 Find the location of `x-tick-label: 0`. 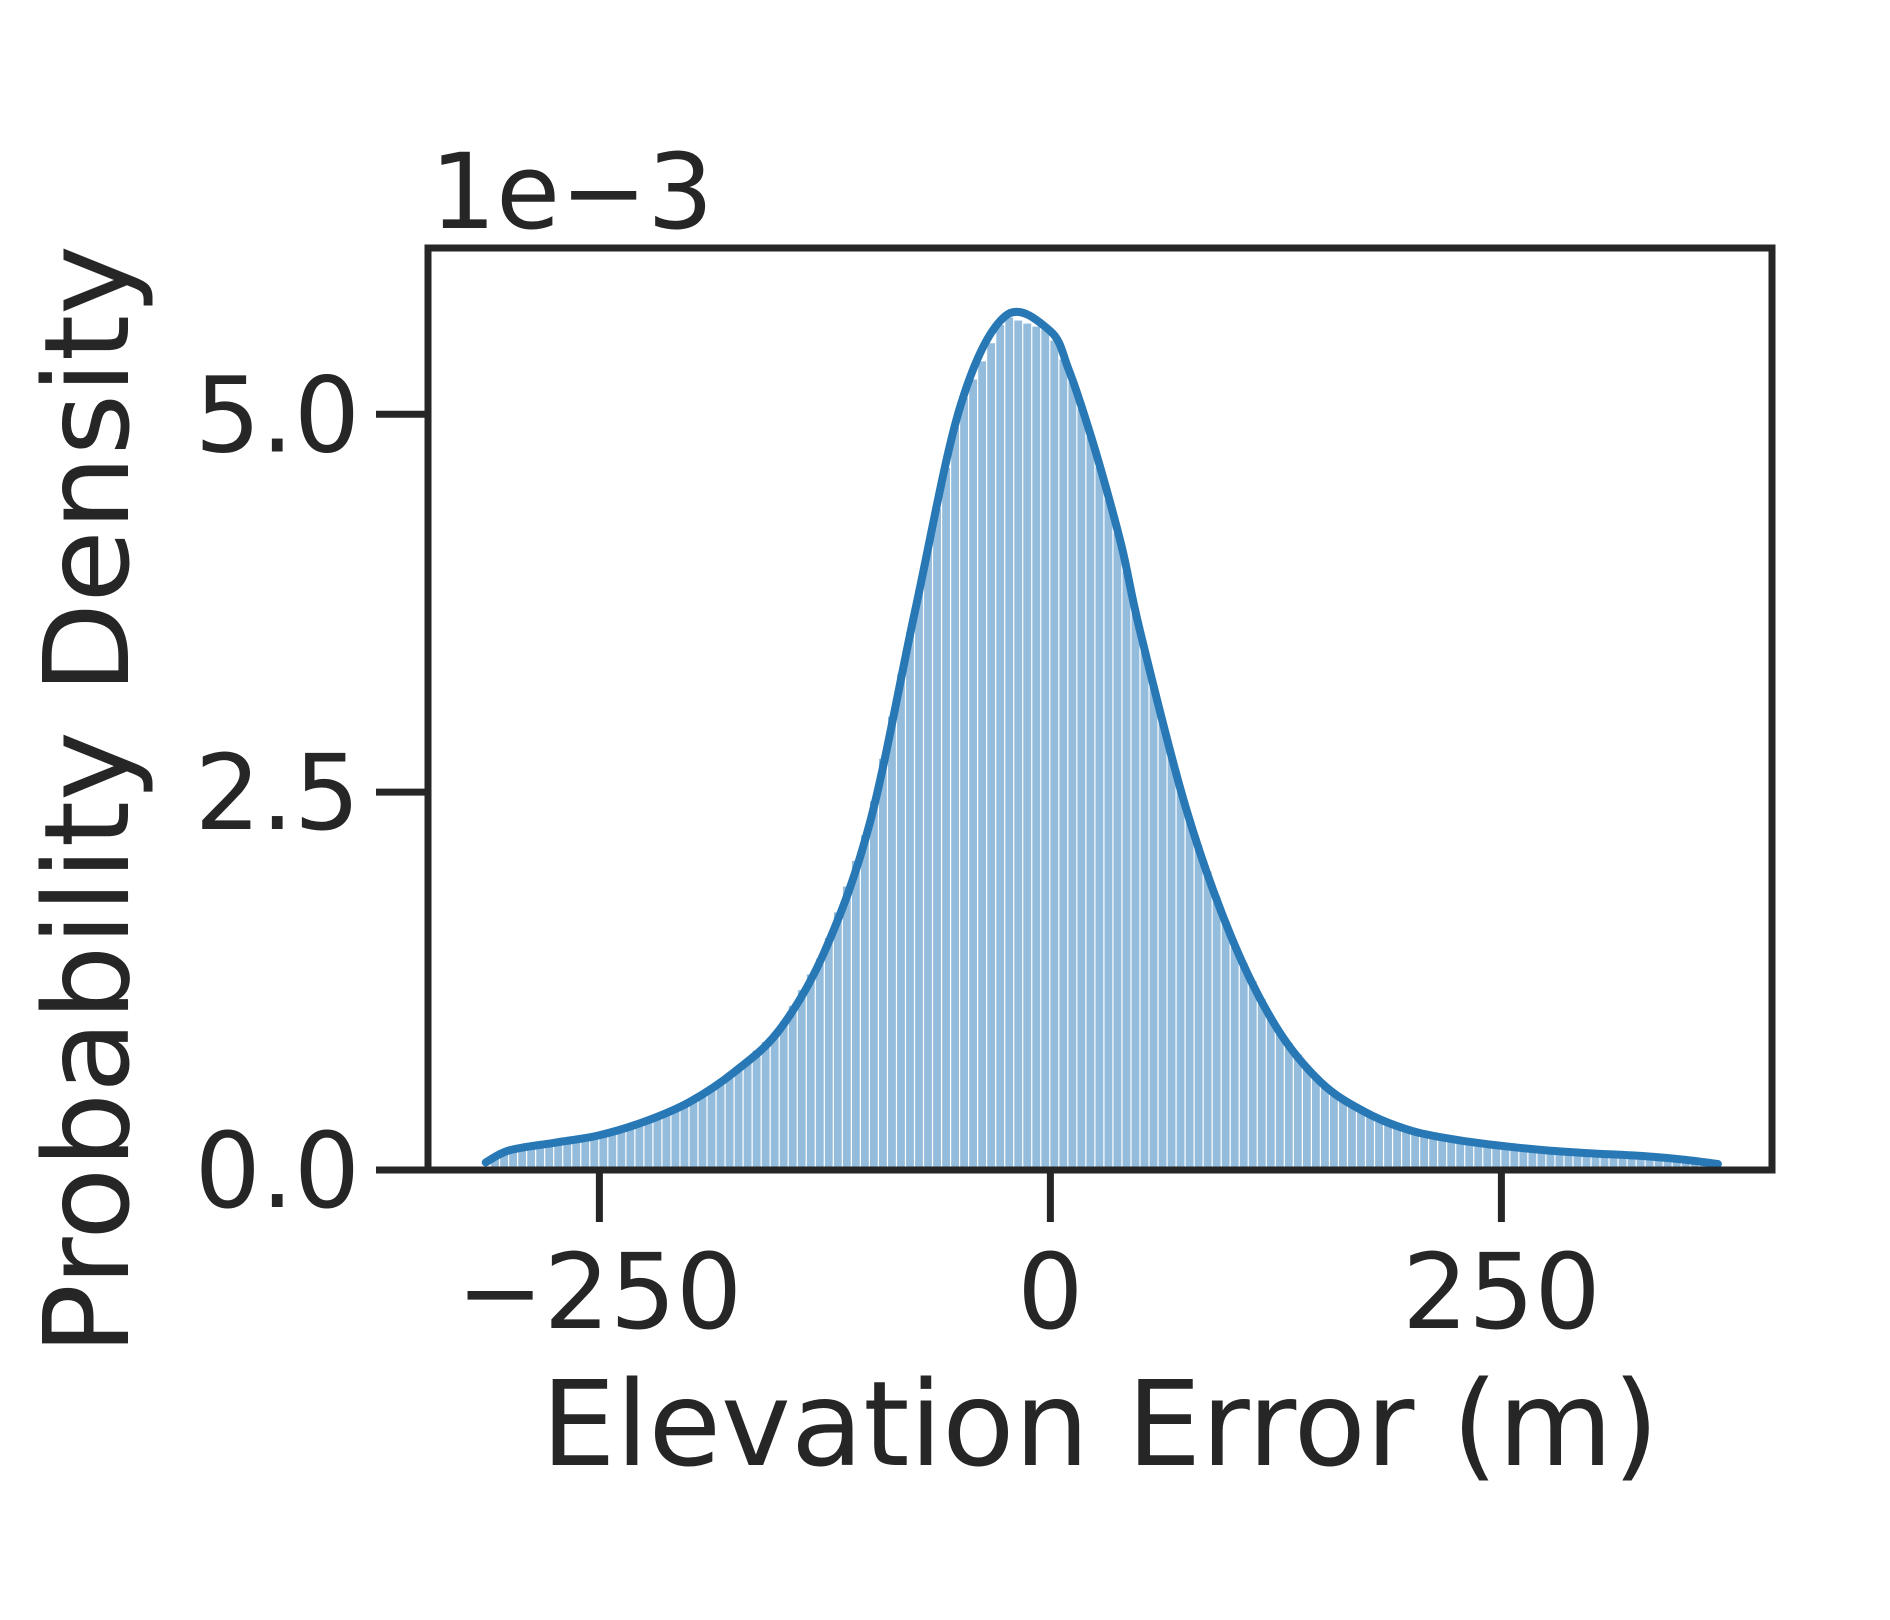

x-tick-label: 0 is located at coordinates (1050, 1292).